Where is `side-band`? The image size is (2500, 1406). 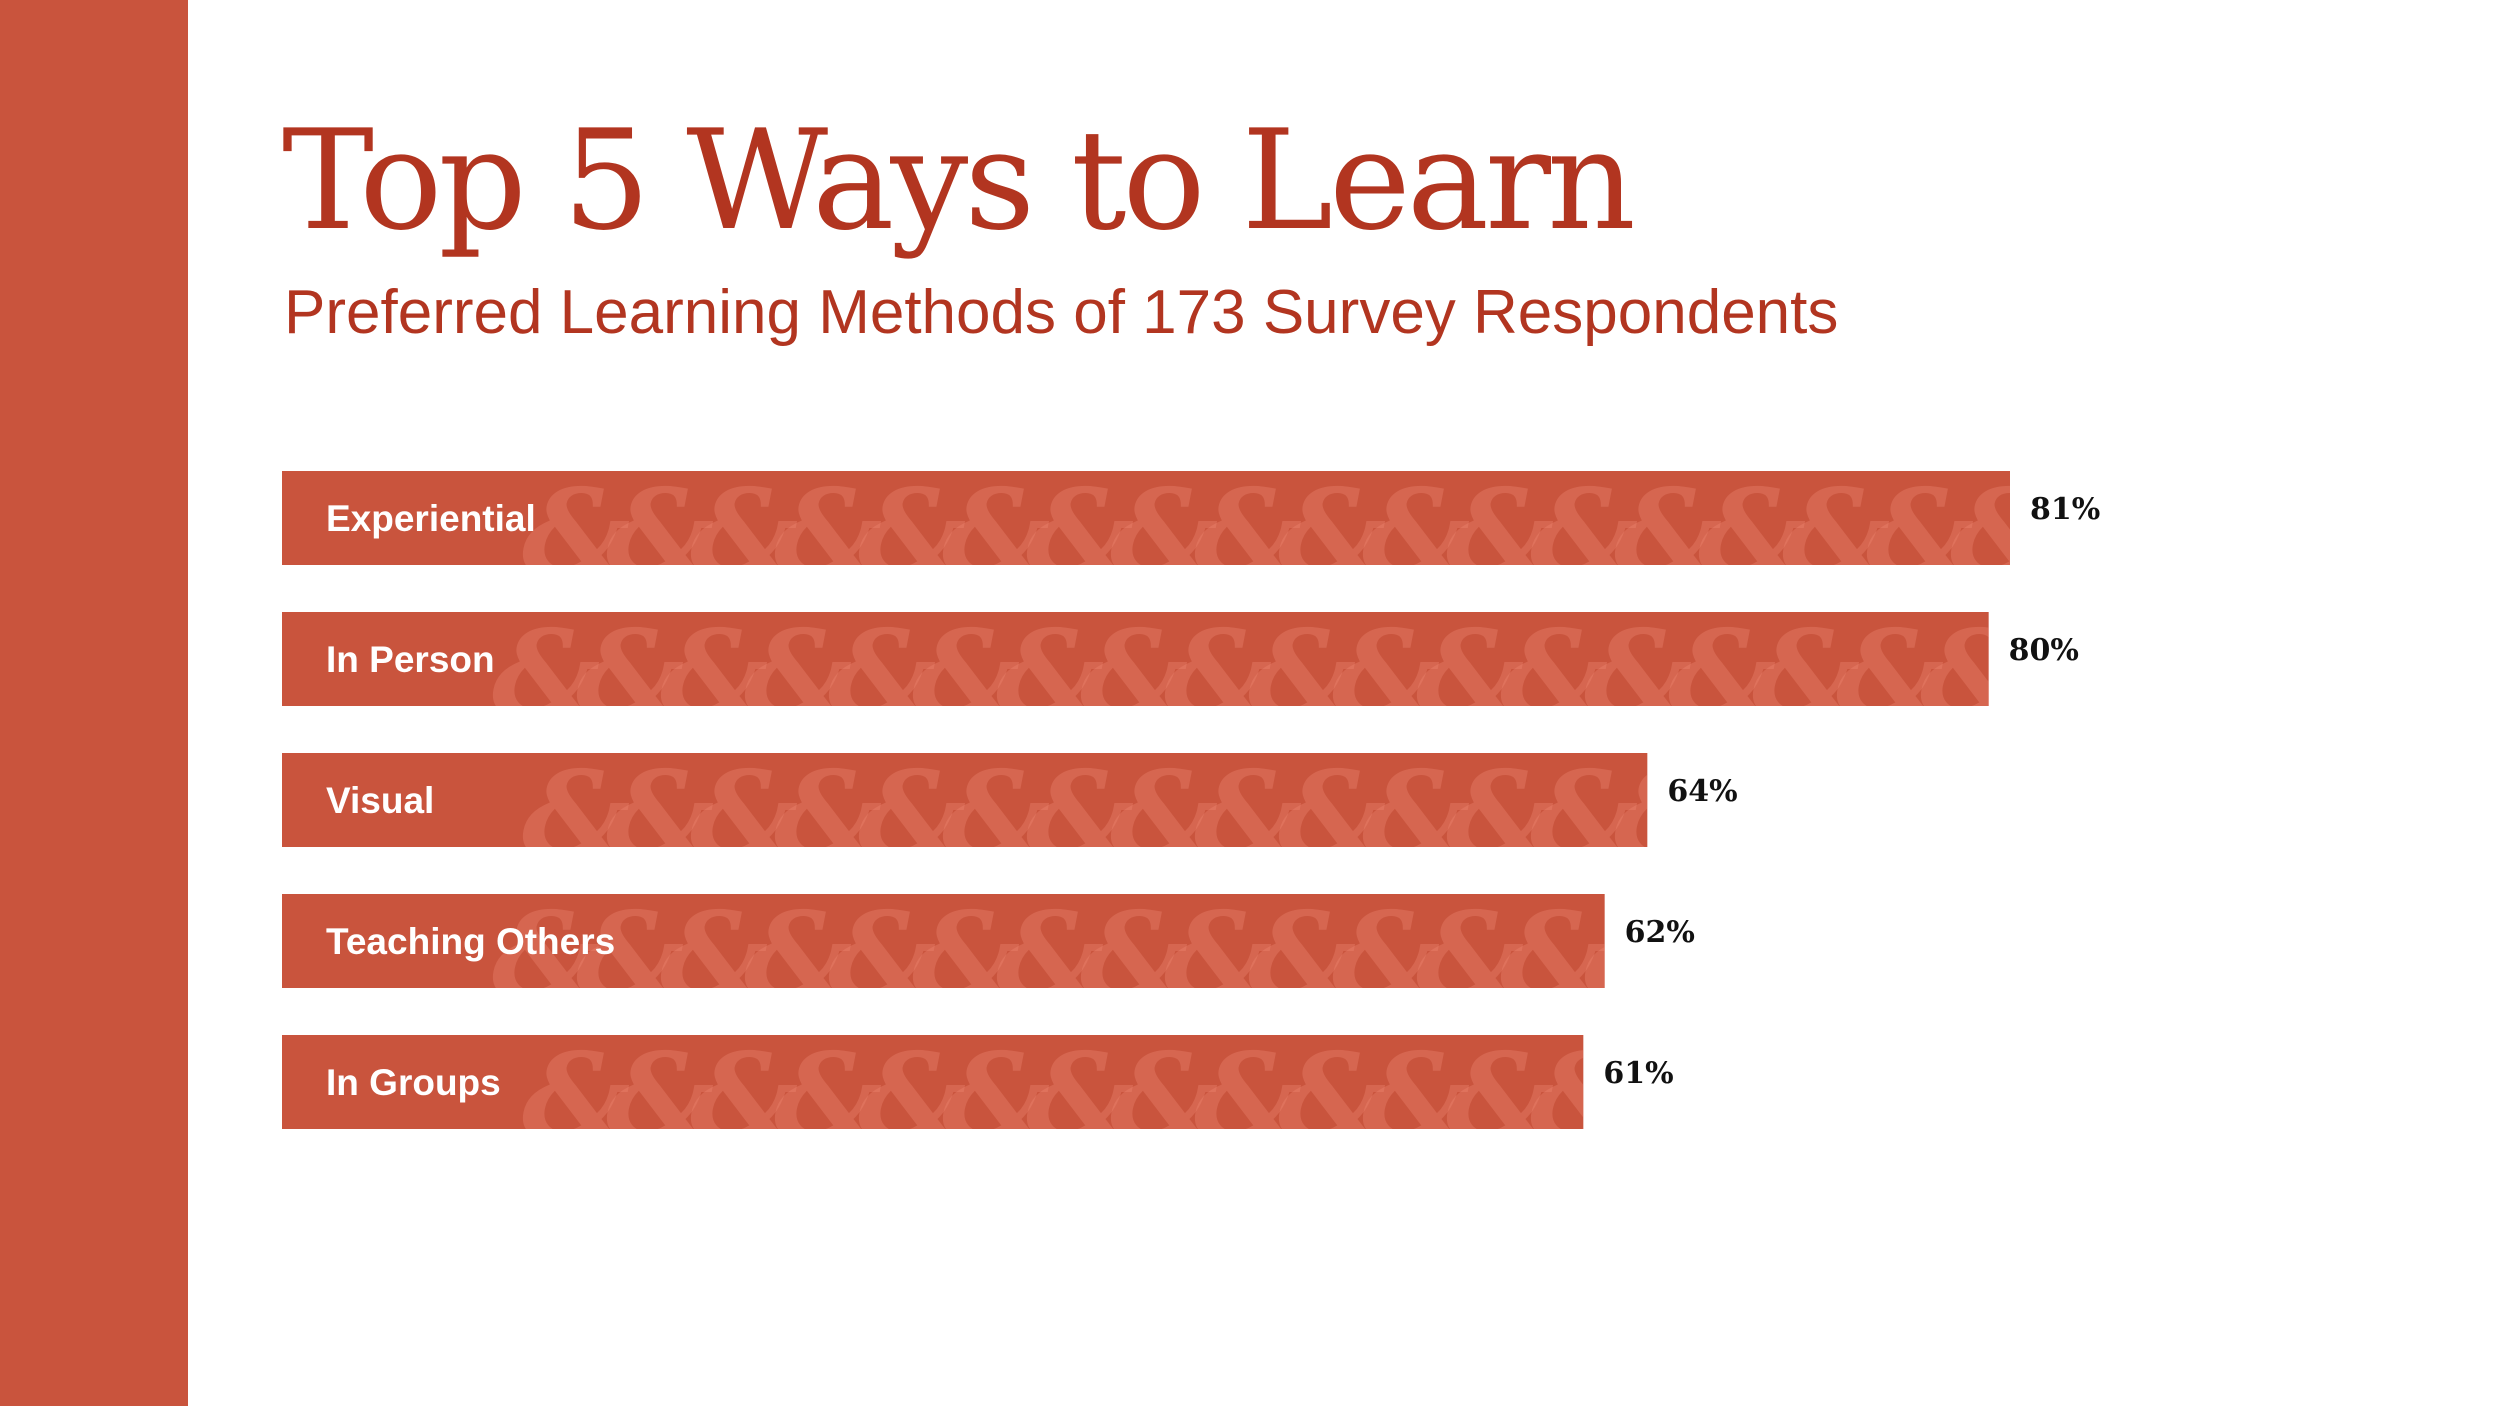 side-band is located at coordinates (94, 703).